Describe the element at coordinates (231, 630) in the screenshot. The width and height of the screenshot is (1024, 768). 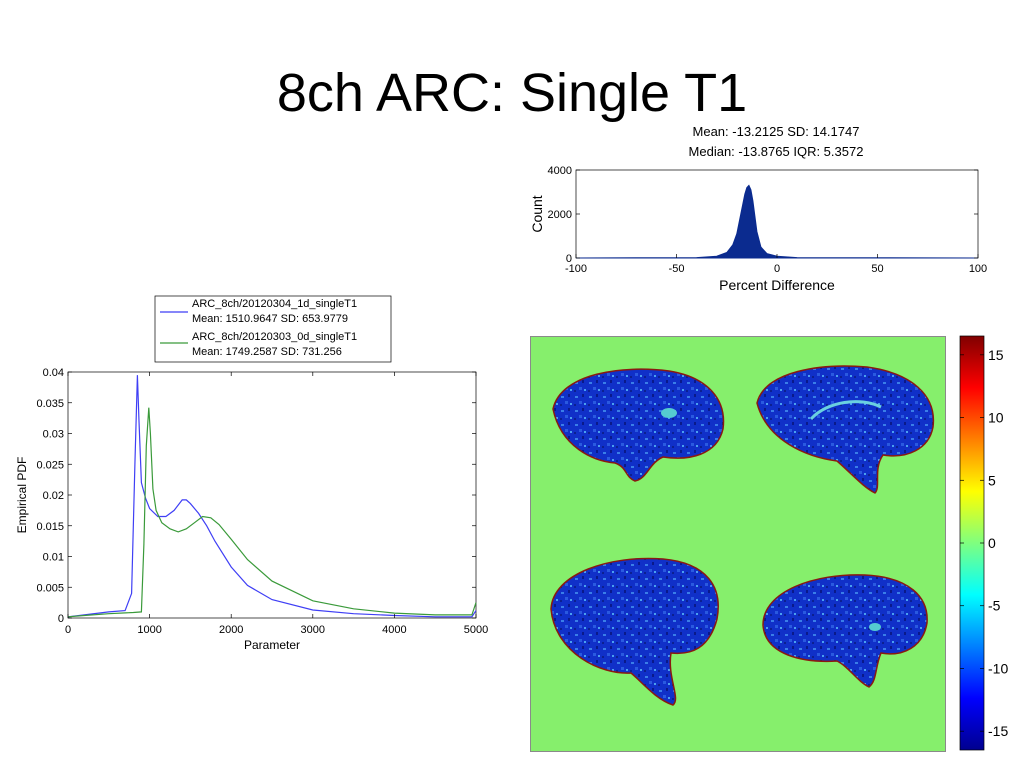
I see `pdf-xtick-label: 2000` at that location.